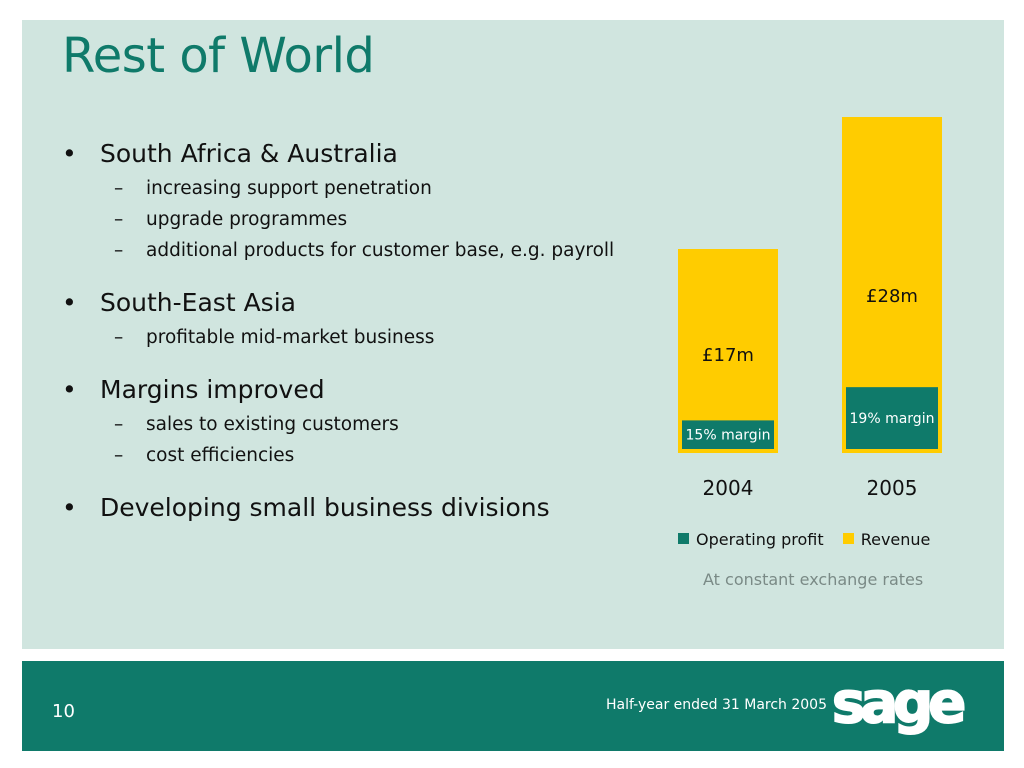 This screenshot has height=768, width=1024. I want to click on bullet-label: Developing small business divisions, so click(325, 507).